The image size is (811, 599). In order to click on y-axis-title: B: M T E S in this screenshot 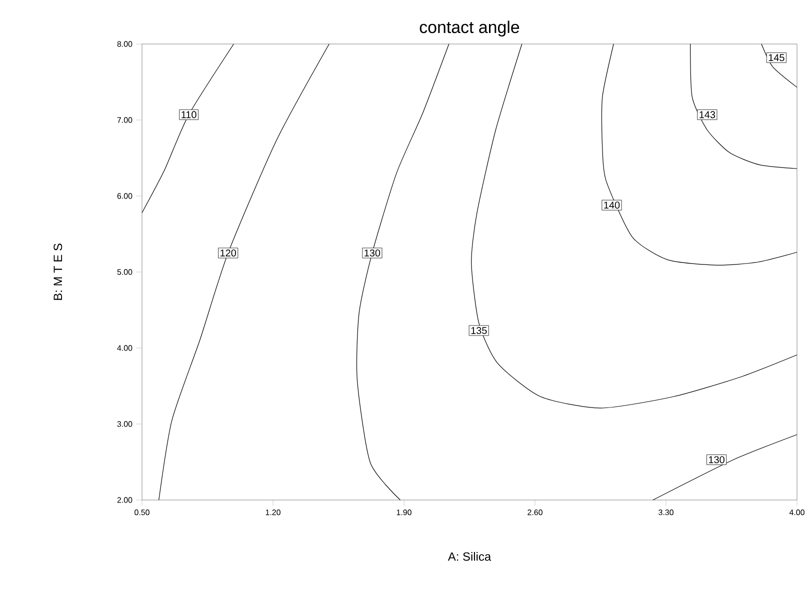, I will do `click(58, 272)`.